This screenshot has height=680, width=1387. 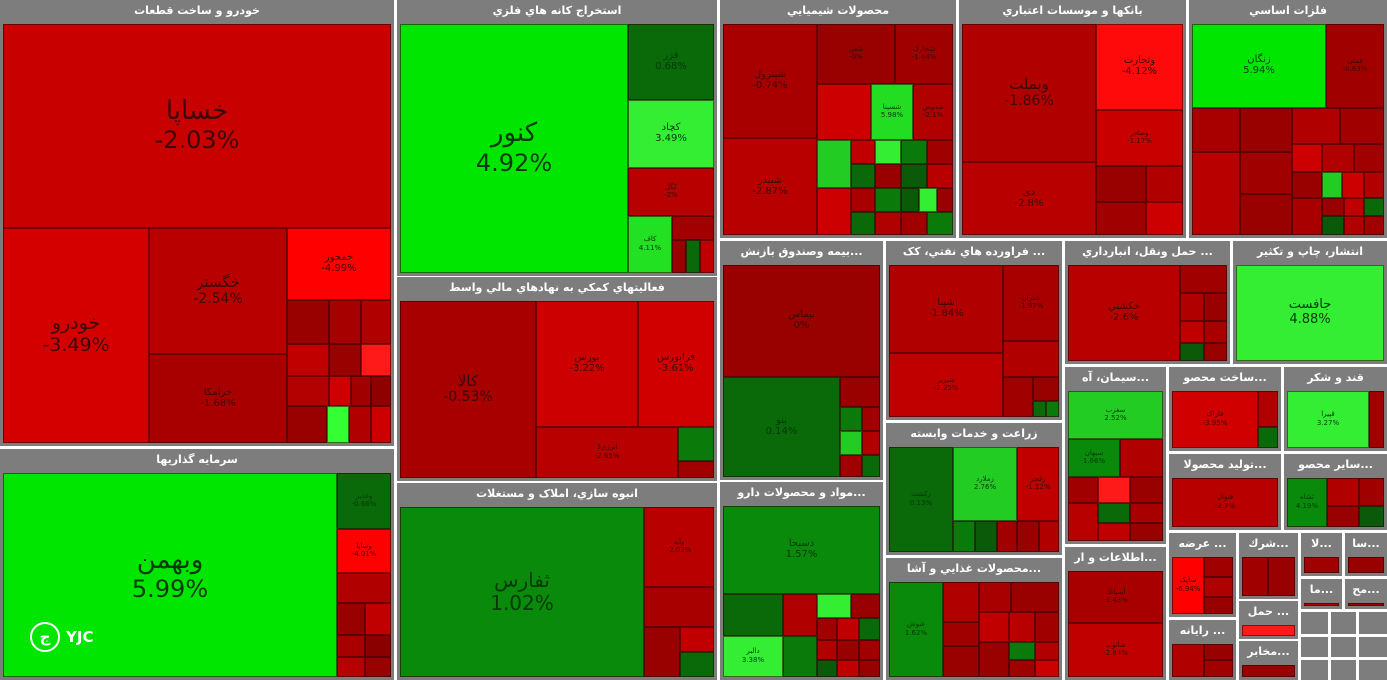 I want to click on stock-tile: سغرب 2.52%, so click(x=1115, y=415).